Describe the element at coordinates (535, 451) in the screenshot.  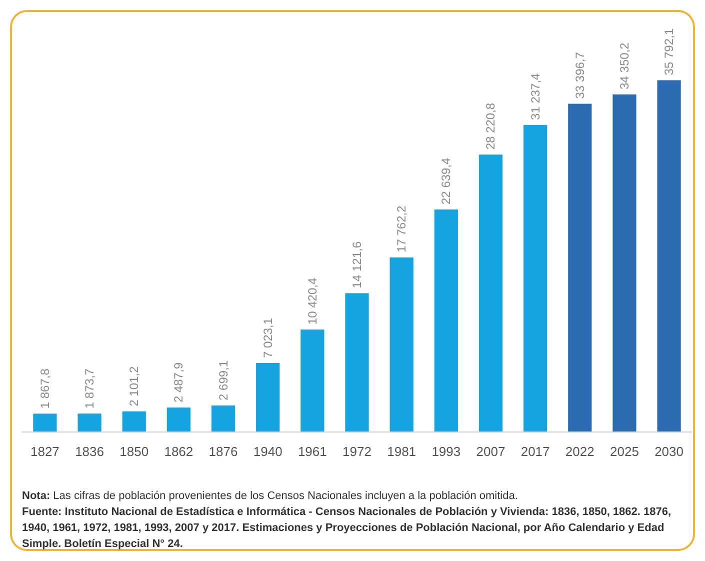
I see `x-tick-label: 2017` at that location.